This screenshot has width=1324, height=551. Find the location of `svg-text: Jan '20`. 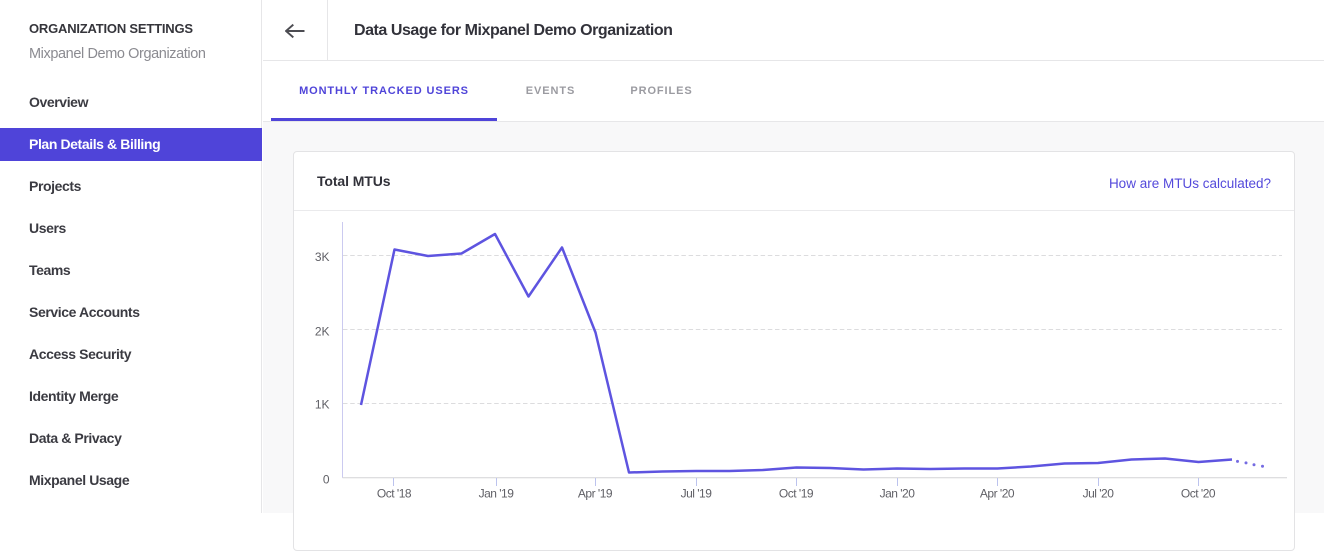

svg-text: Jan '20 is located at coordinates (898, 494).